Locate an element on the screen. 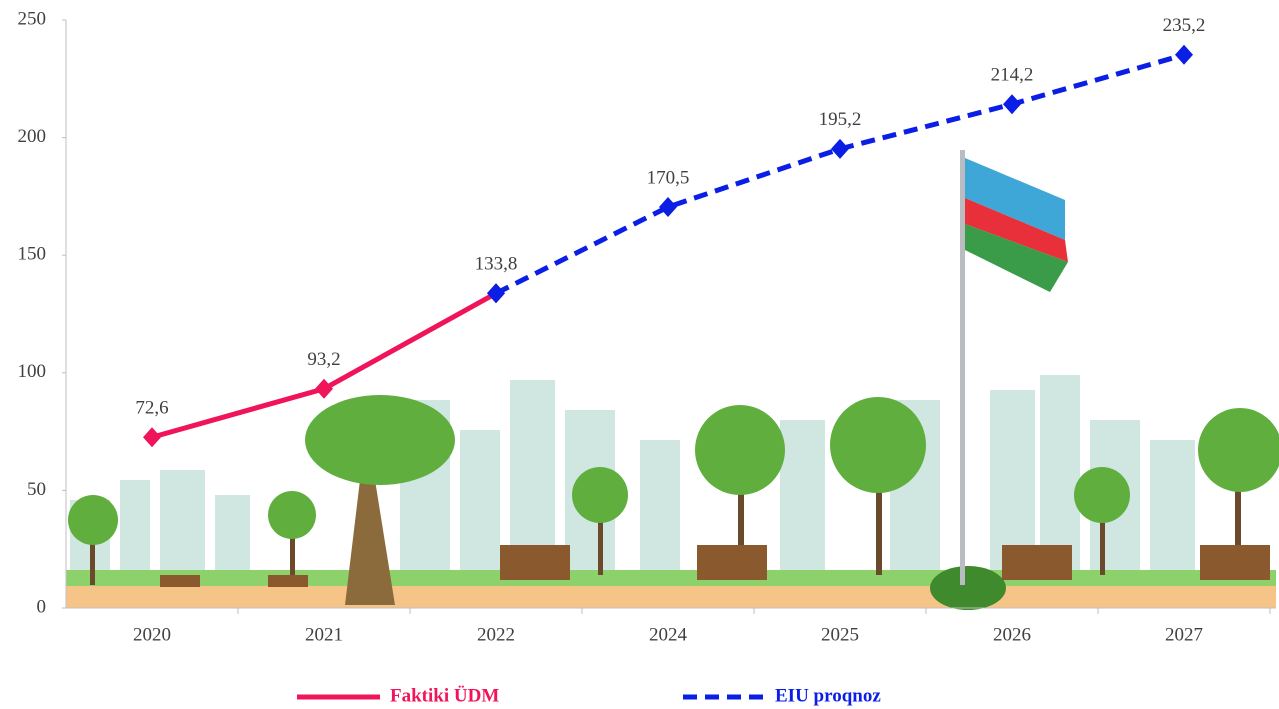 The image size is (1279, 709). x-tick-label: 2020 is located at coordinates (152, 634).